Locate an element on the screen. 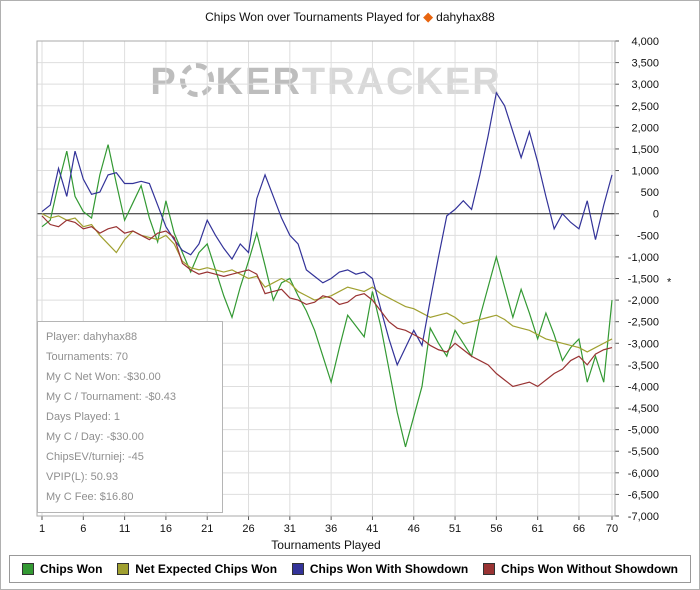 This screenshot has width=700, height=590. stat-line: My C / Tournament: -$0.43 is located at coordinates (111, 397).